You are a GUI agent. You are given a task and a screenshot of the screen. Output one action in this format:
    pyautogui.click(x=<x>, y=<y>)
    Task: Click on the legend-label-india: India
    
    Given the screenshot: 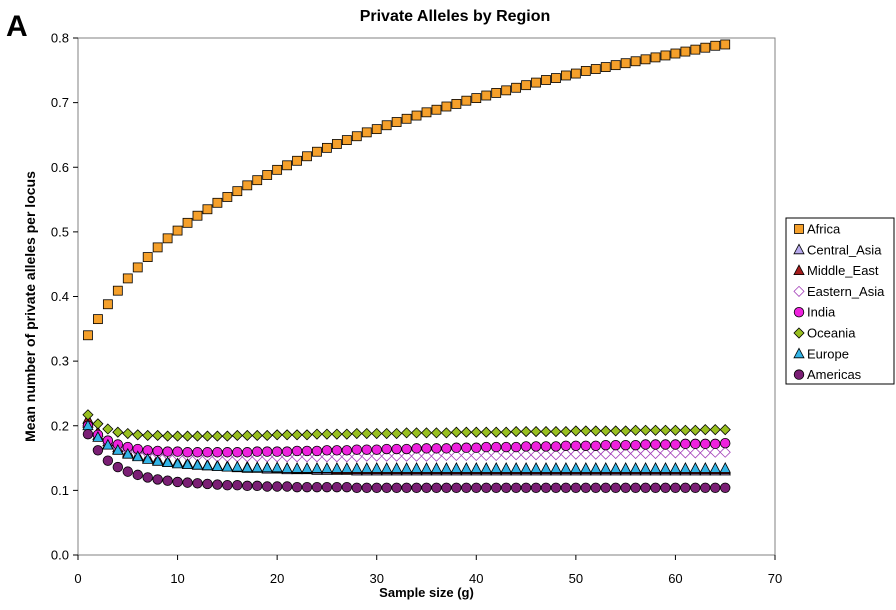 What is the action you would take?
    pyautogui.click(x=821, y=312)
    